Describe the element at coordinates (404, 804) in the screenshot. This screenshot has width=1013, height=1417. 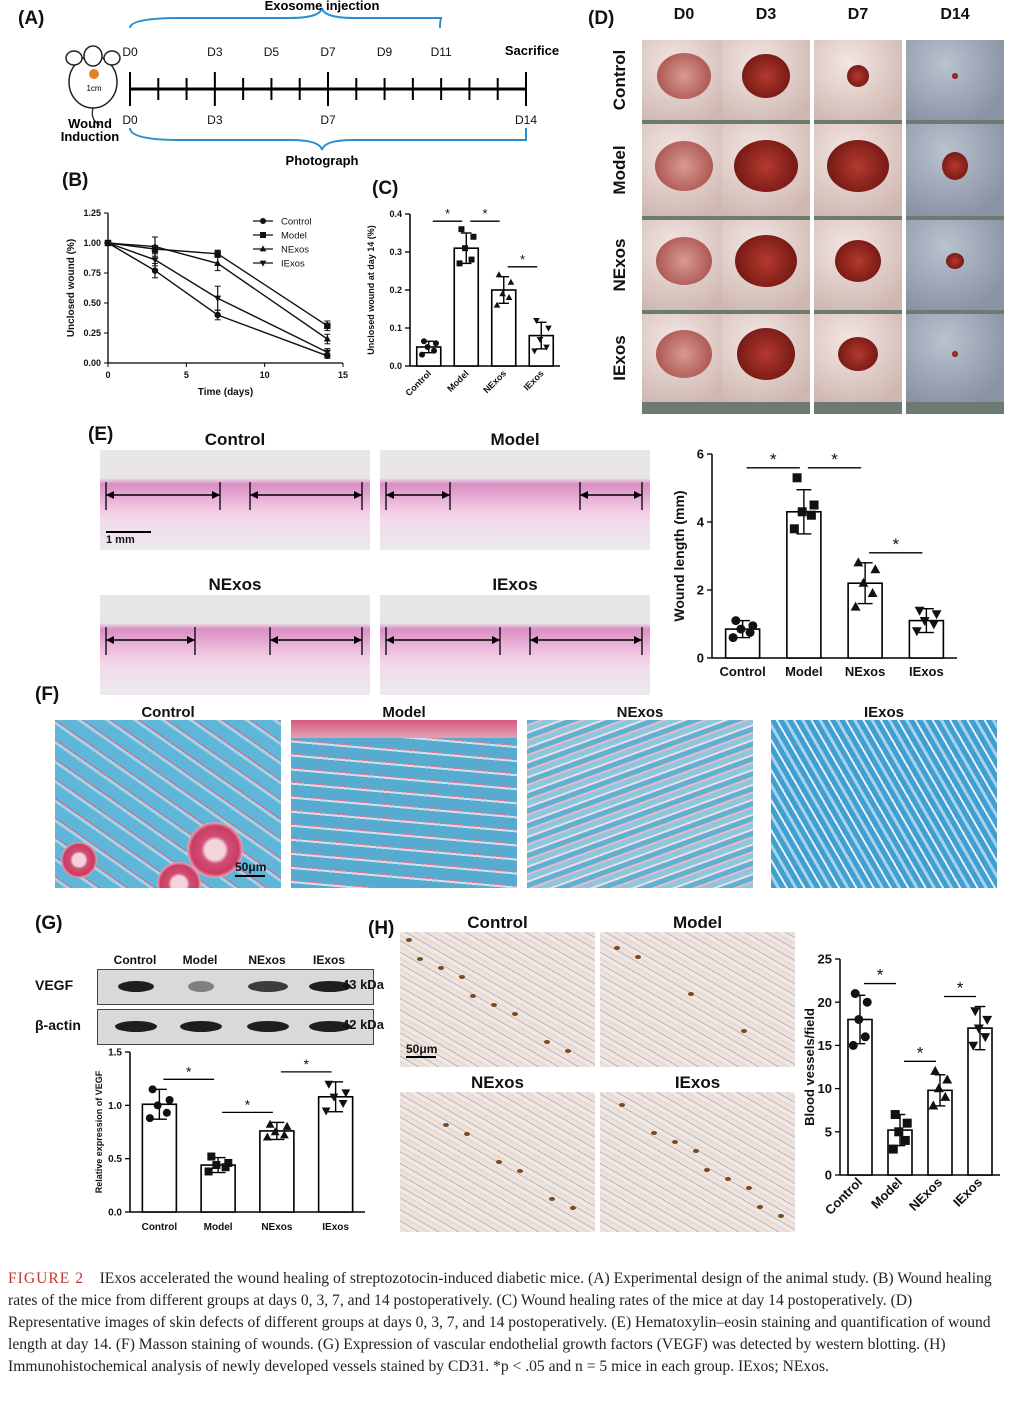
I see `masson-stain-image` at that location.